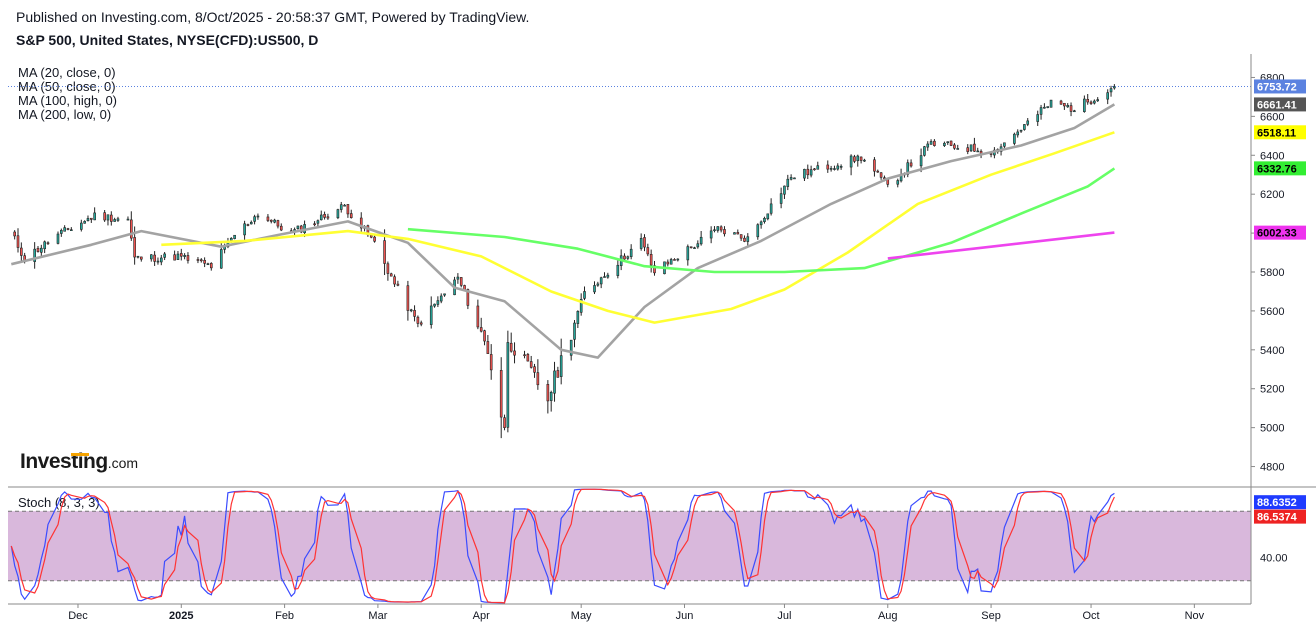  I want to click on time-tick-label: Feb, so click(284, 616).